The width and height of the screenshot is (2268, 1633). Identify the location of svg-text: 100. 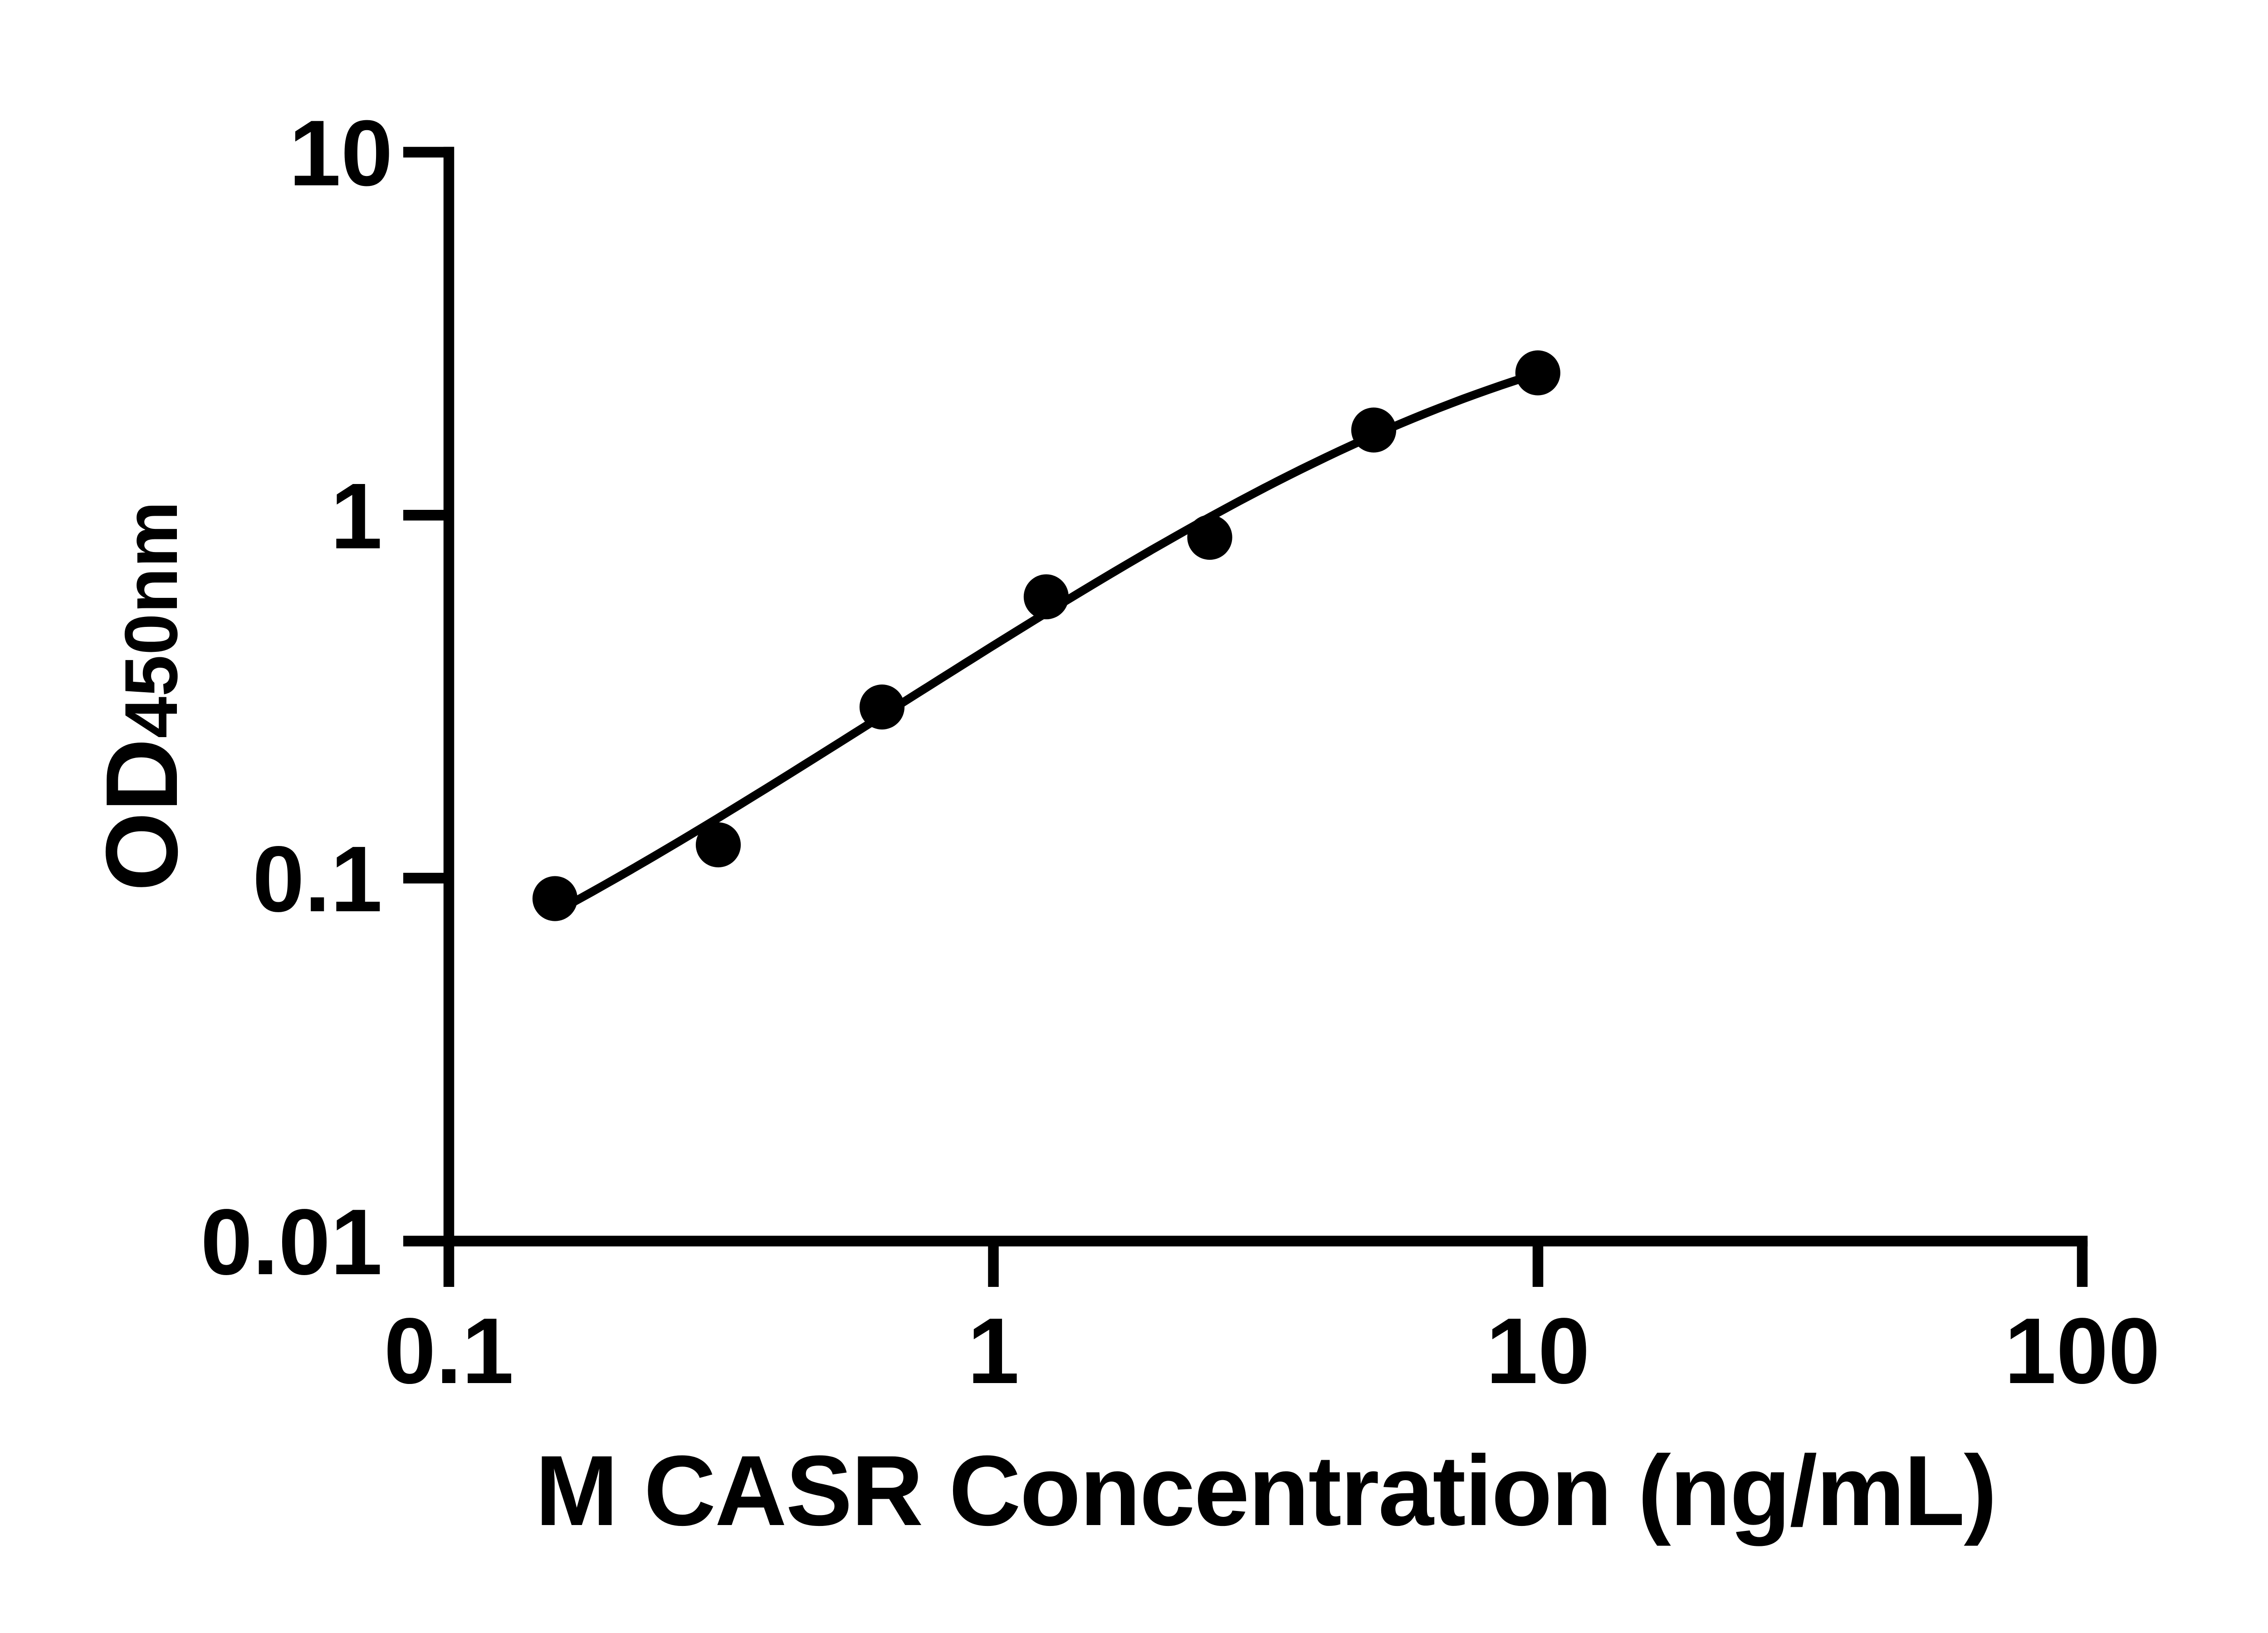
(2082, 1351).